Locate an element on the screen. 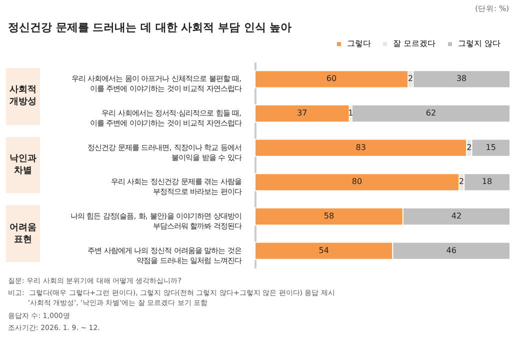  data-label: 54 is located at coordinates (323, 250).